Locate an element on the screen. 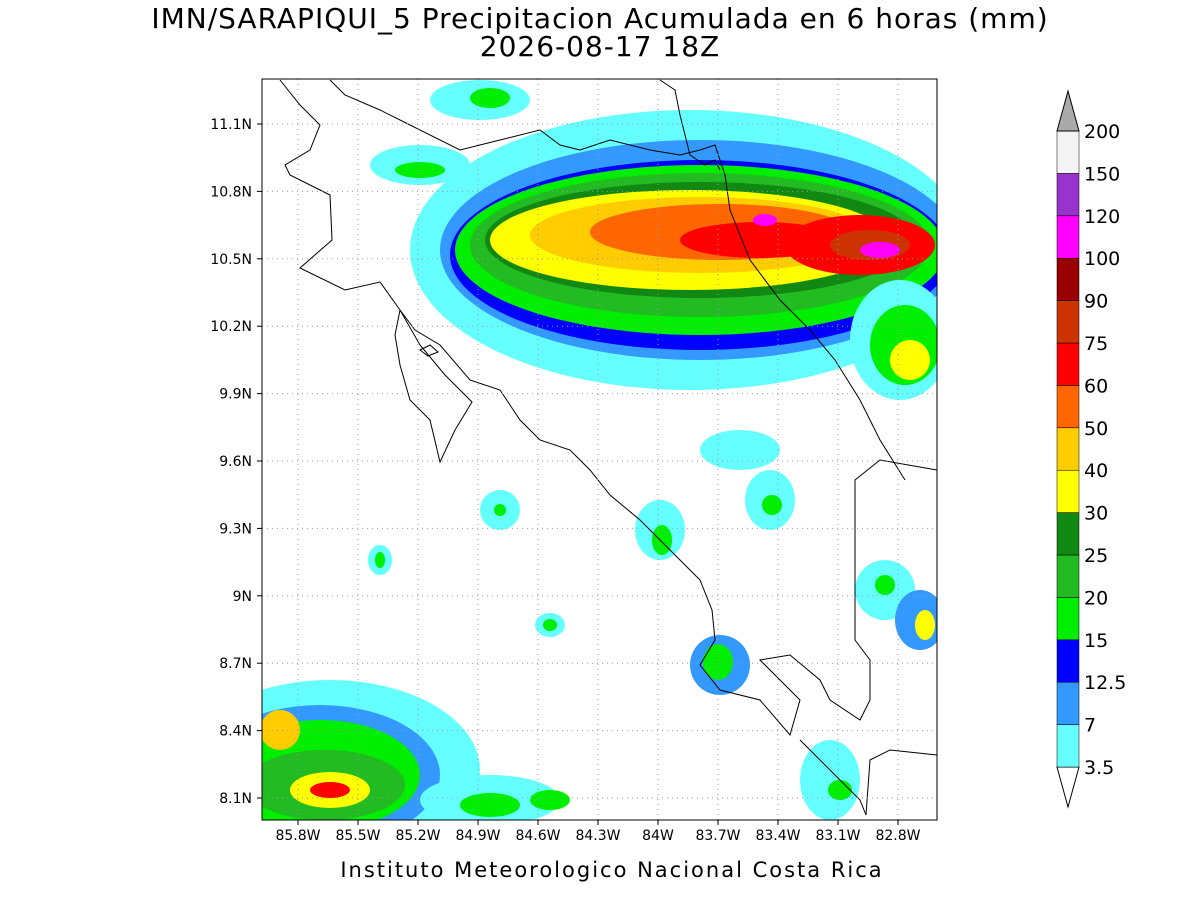 The image size is (1200, 900). lat-tick-label: 8.7N is located at coordinates (235, 664).